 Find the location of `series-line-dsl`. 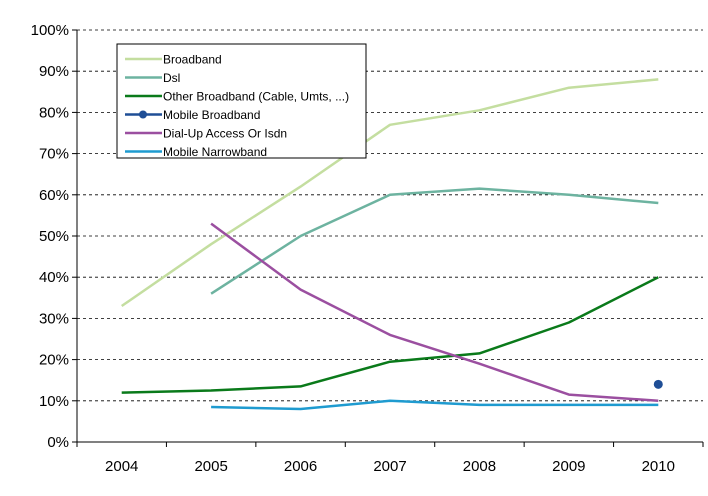

series-line-dsl is located at coordinates (434, 241).